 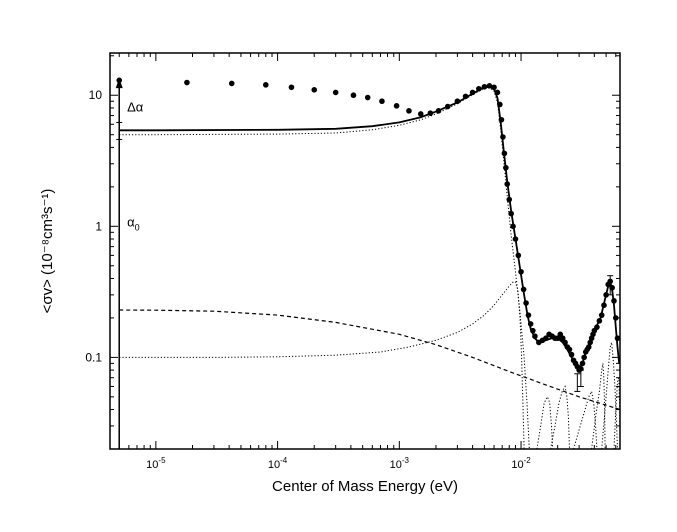 I want to click on y-tick-label: 10, so click(x=96, y=95).